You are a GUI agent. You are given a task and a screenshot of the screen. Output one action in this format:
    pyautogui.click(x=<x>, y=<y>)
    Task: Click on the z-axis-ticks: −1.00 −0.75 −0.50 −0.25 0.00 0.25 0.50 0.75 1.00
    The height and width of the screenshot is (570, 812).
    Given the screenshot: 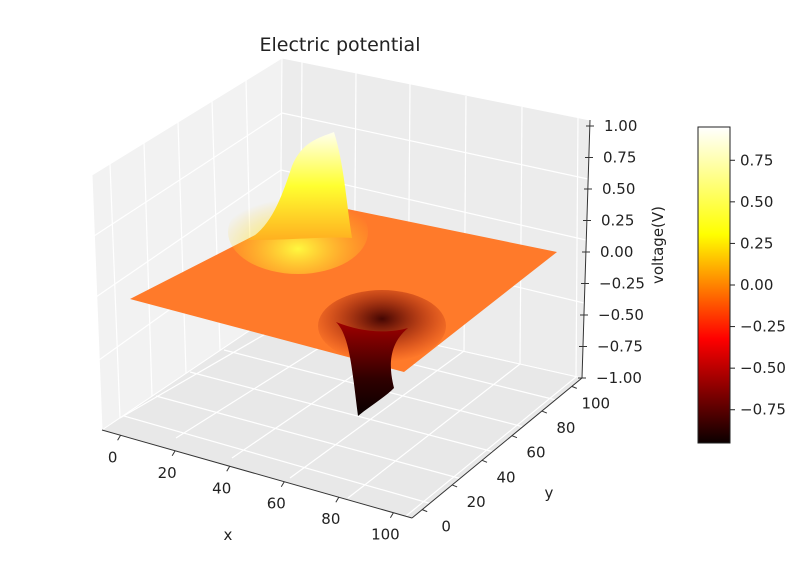 What is the action you would take?
    pyautogui.click(x=611, y=252)
    